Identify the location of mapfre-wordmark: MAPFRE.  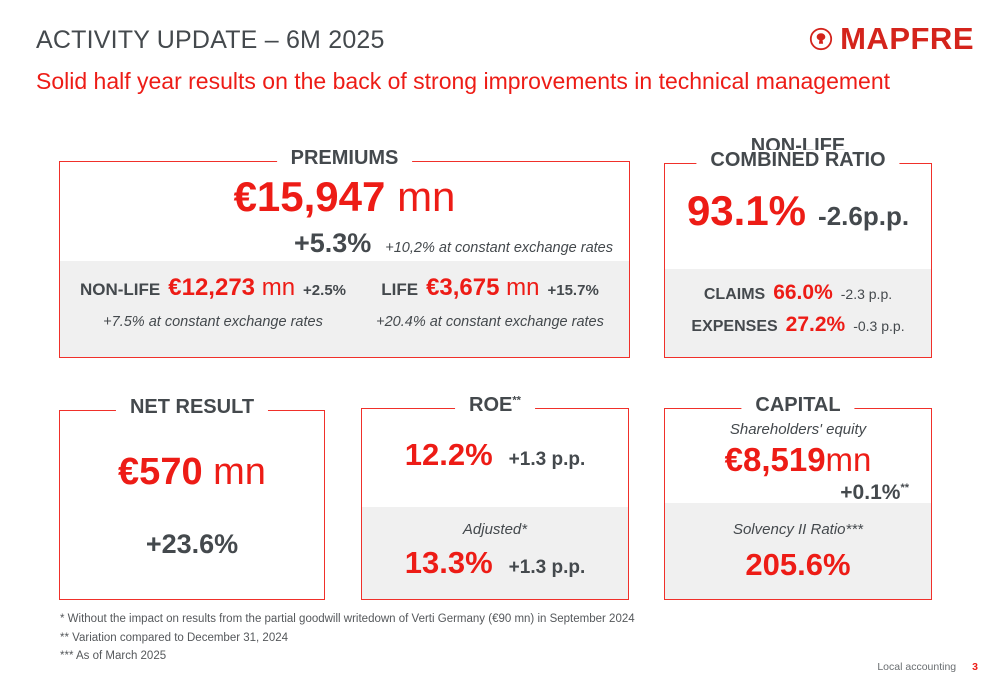
(907, 38).